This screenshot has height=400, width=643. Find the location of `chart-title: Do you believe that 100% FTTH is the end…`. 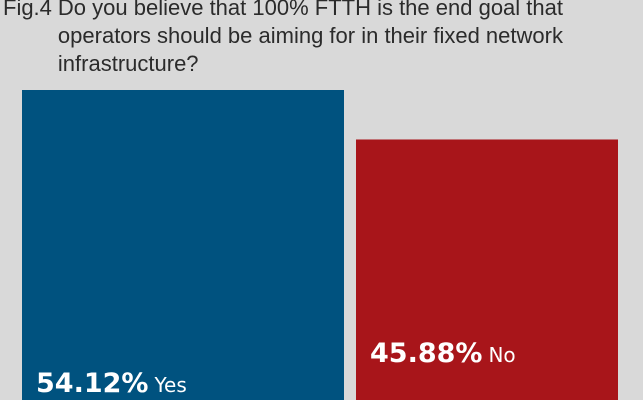

chart-title: Do you believe that 100% FTTH is the end… is located at coordinates (310, 38).